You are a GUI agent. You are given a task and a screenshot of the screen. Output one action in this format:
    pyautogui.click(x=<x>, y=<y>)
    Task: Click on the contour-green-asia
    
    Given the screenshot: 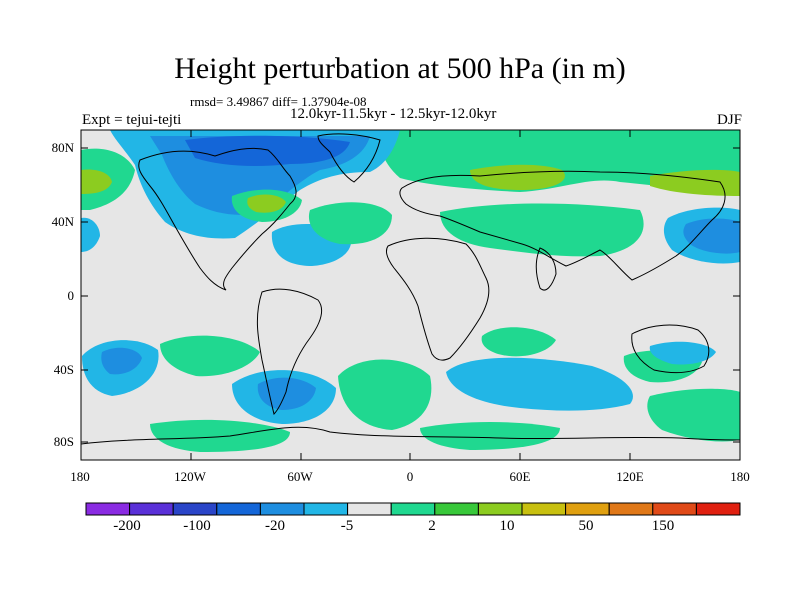 What is the action you would take?
    pyautogui.click(x=542, y=230)
    